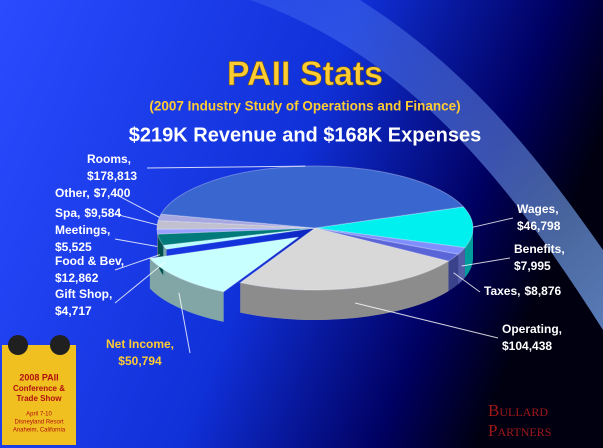 This screenshot has height=448, width=603. Describe the element at coordinates (38, 377) in the screenshot. I see `logo-text: 2008 PAII` at that location.